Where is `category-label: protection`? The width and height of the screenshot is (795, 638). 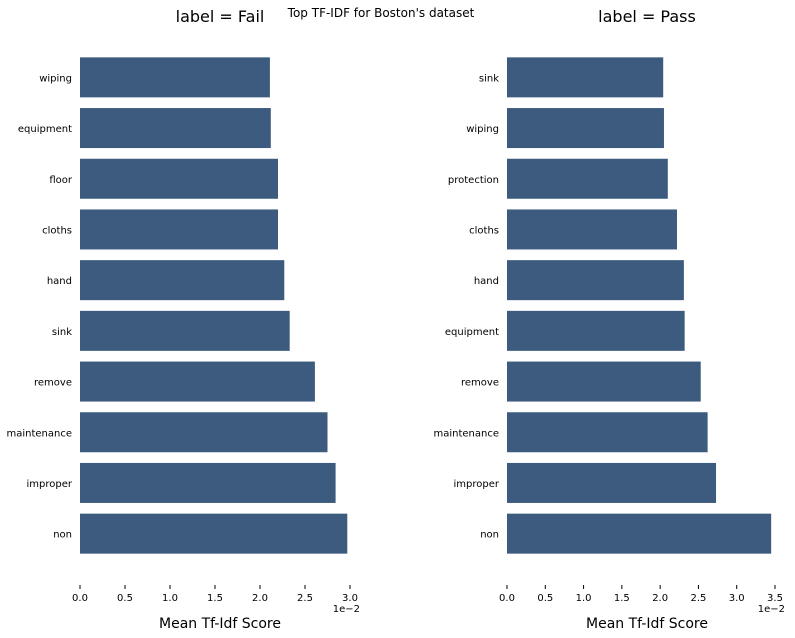 category-label: protection is located at coordinates (473, 180).